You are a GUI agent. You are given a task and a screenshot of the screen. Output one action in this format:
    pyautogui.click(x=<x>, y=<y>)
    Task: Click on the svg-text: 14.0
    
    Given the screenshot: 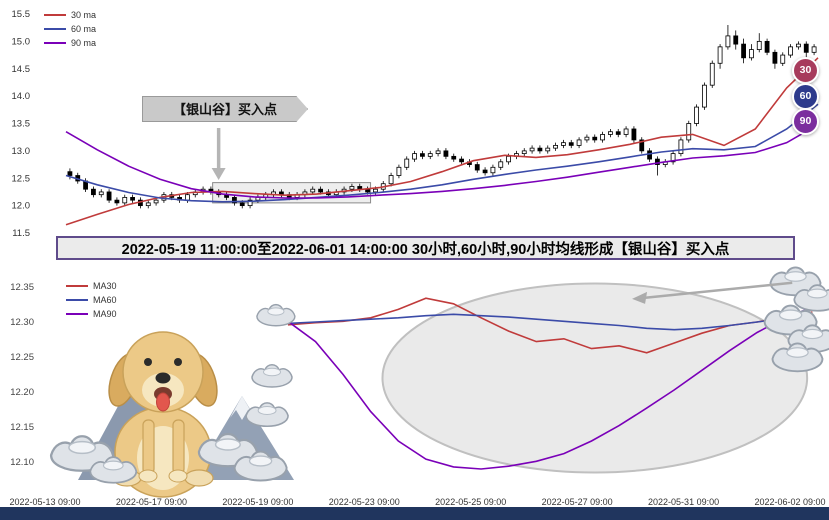 What is the action you would take?
    pyautogui.click(x=21, y=96)
    